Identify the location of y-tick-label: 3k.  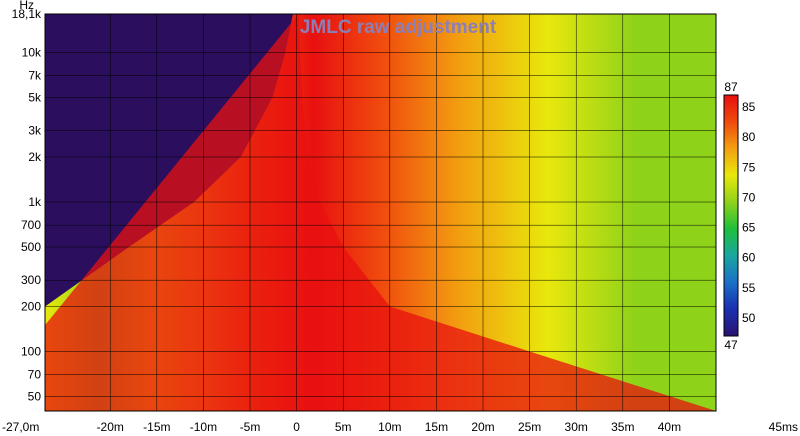
(35, 131).